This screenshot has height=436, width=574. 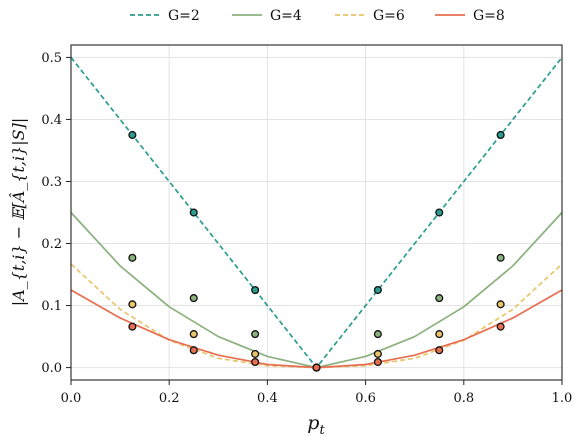 I want to click on y-tick-label: 0.3, so click(x=51, y=182).